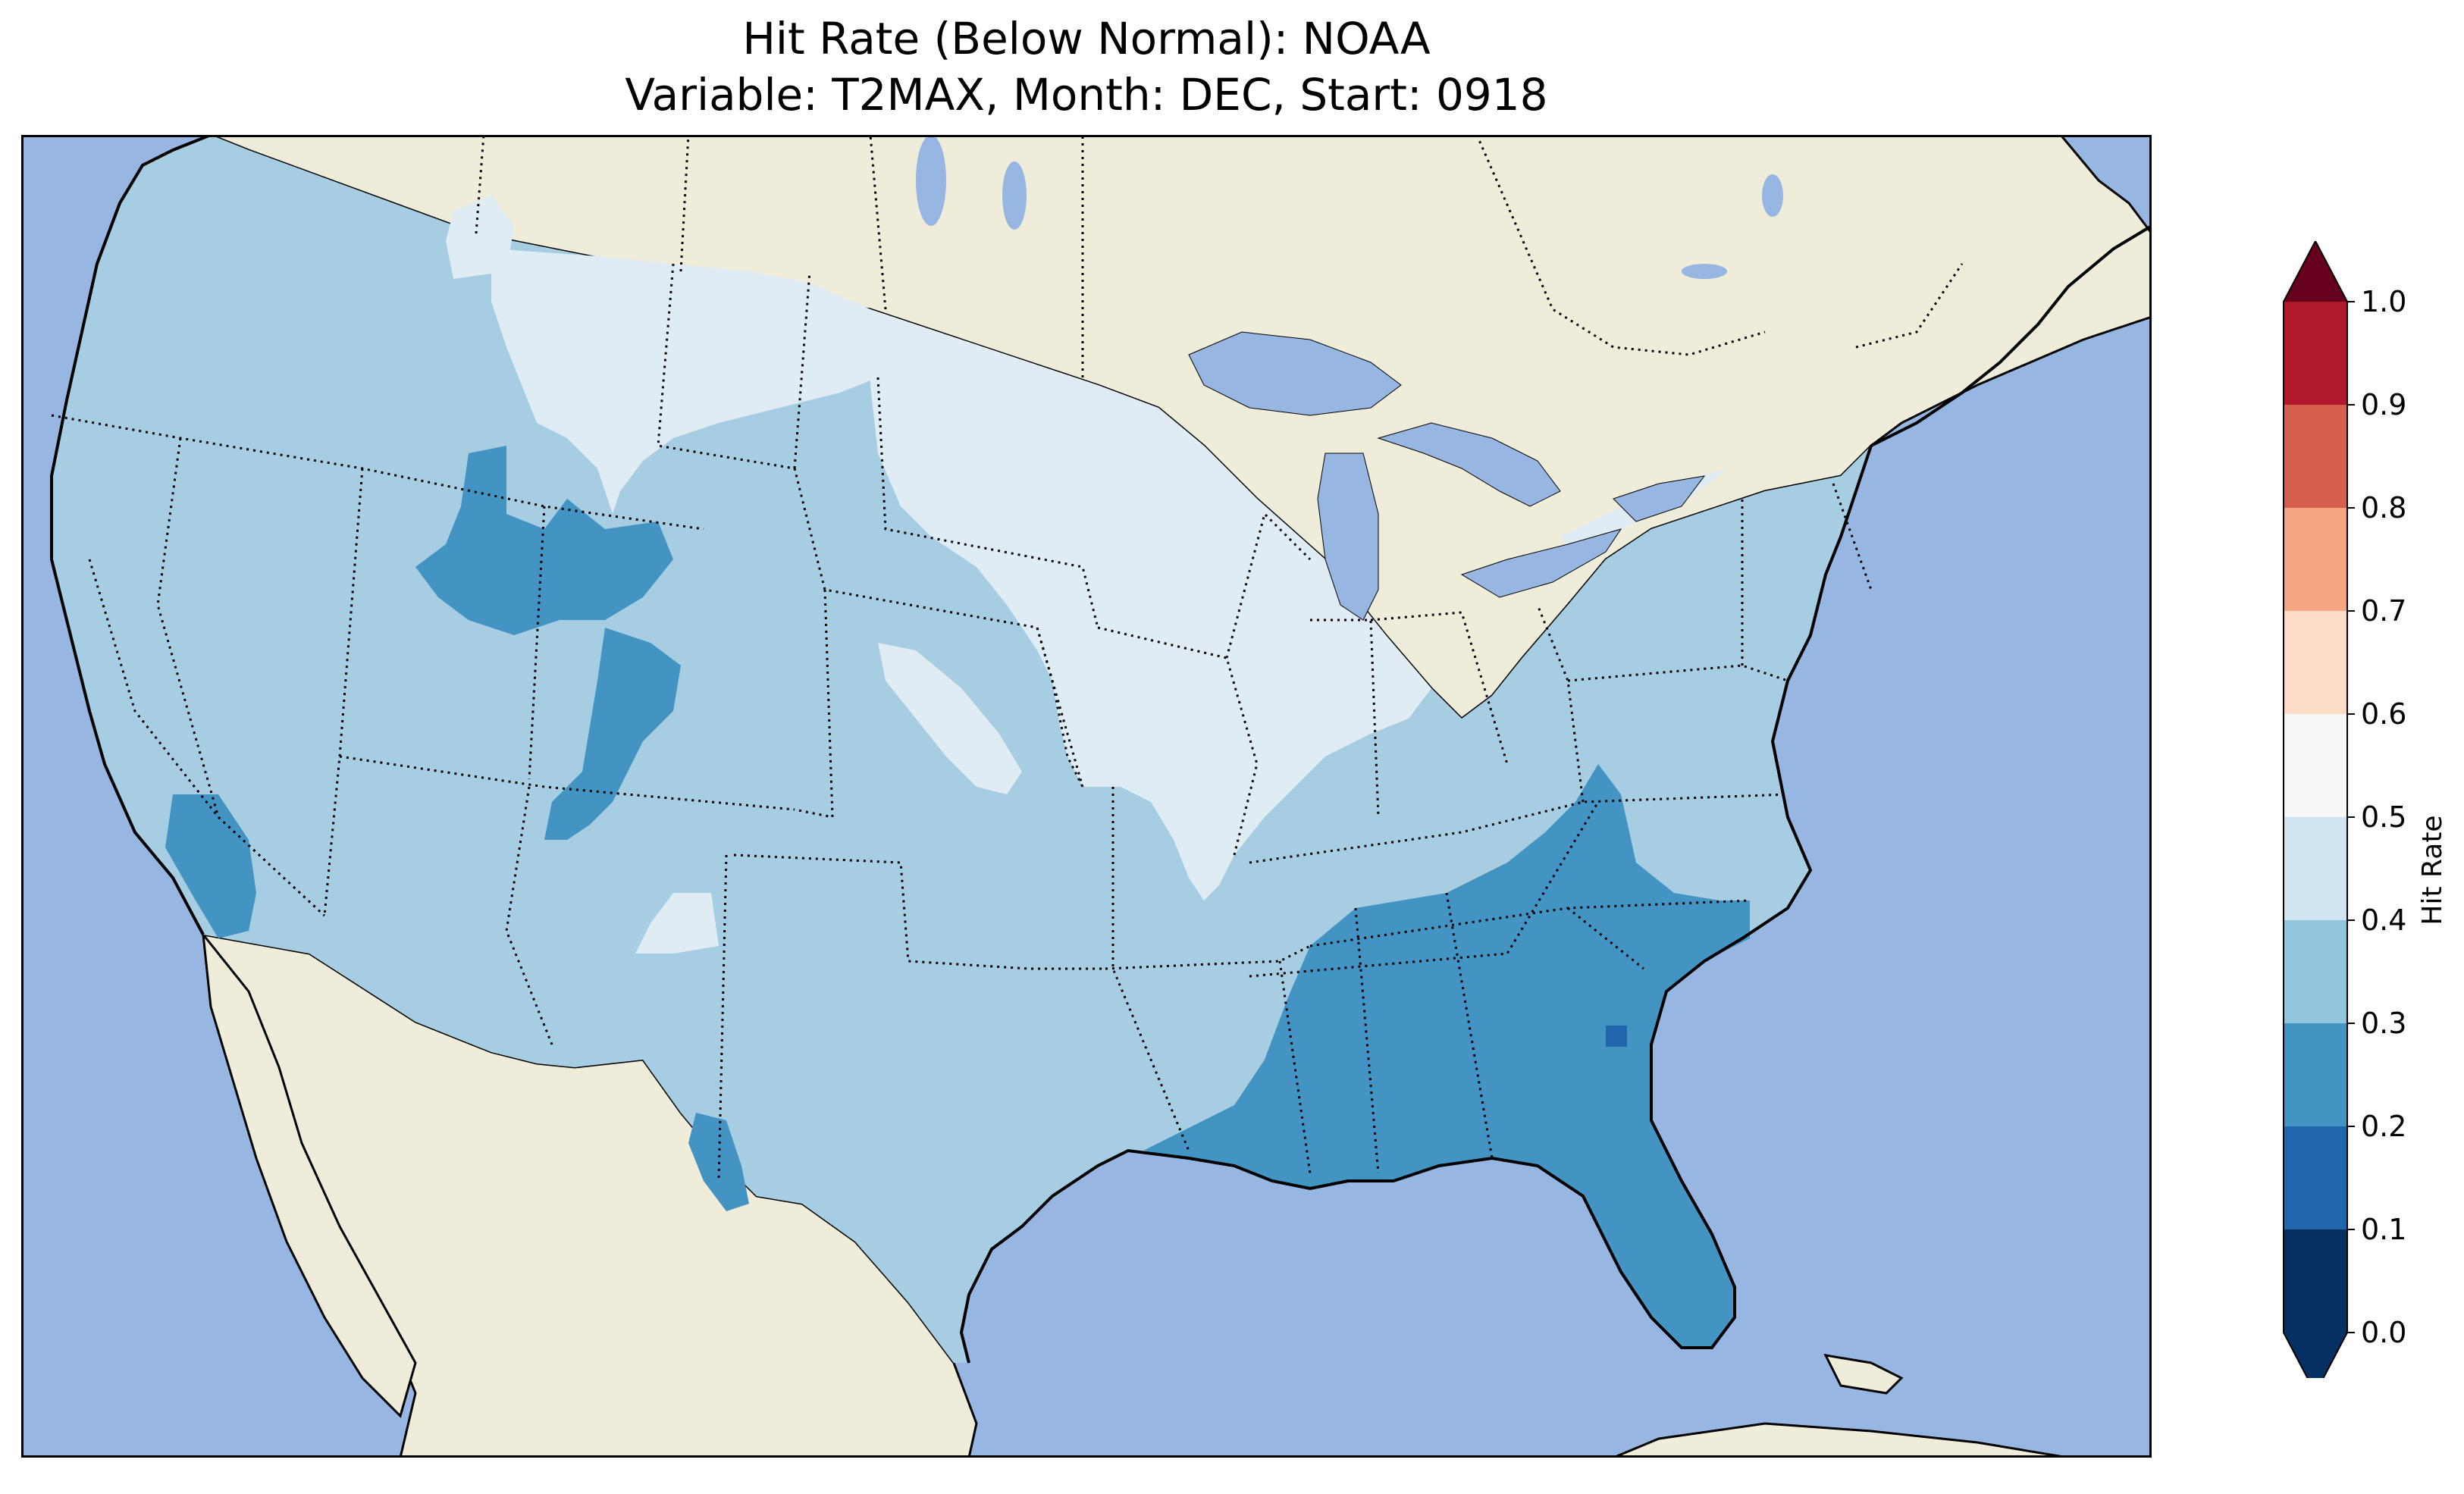 The height and width of the screenshot is (1494, 2464). I want to click on chart-title-line2: Variable: T2MAX, Month: DEC, Start: 0918, so click(1086, 95).